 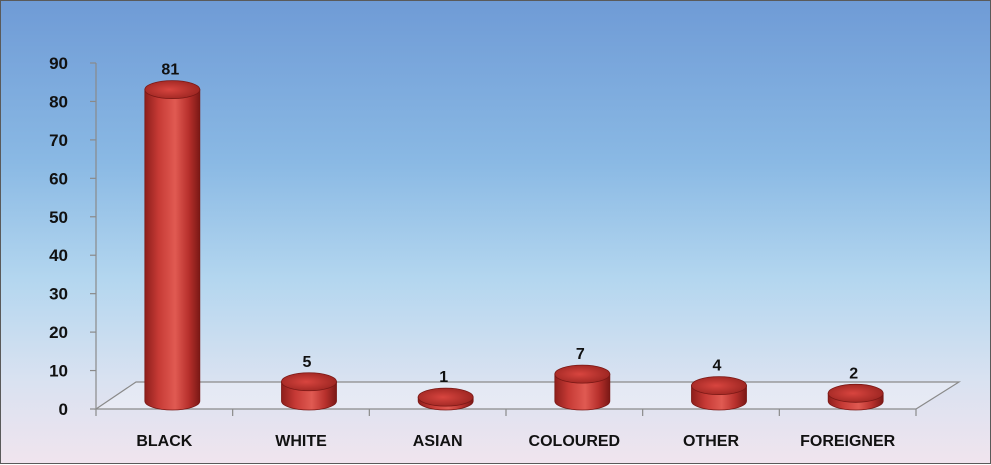 What do you see at coordinates (170, 70) in the screenshot?
I see `data-label: 81` at bounding box center [170, 70].